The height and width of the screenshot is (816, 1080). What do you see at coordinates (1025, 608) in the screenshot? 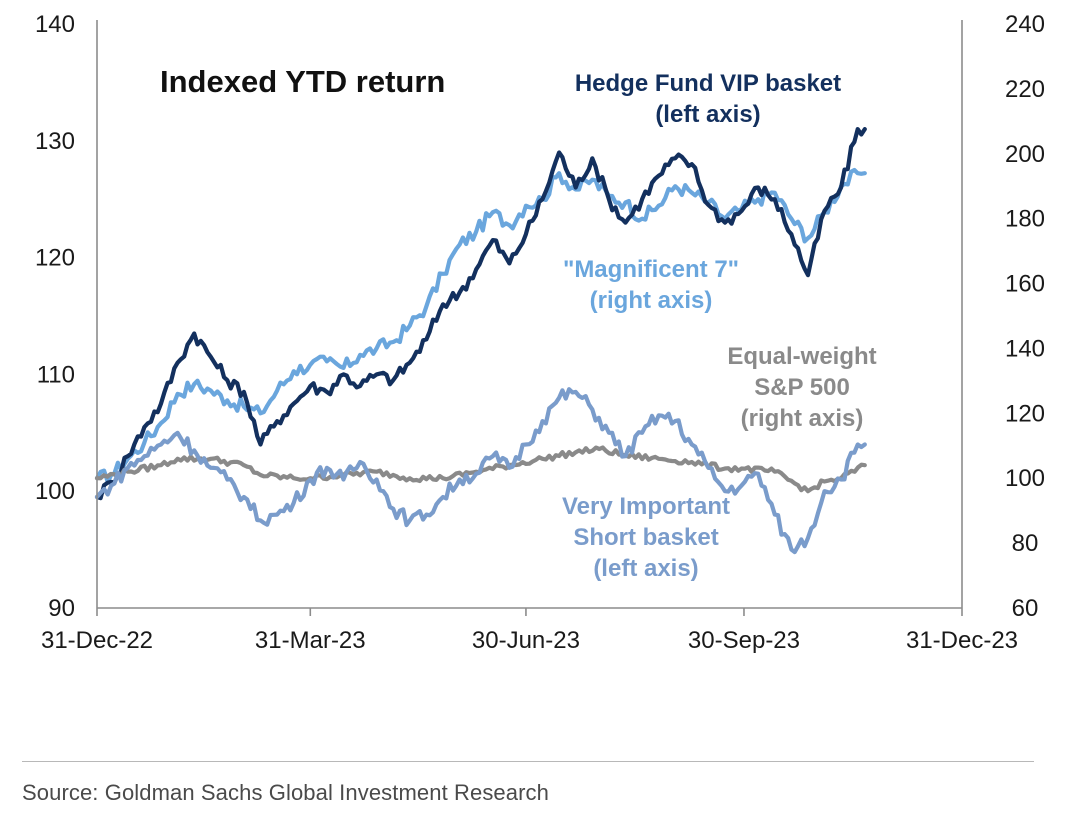
I see `right-tick-label: 60` at bounding box center [1025, 608].